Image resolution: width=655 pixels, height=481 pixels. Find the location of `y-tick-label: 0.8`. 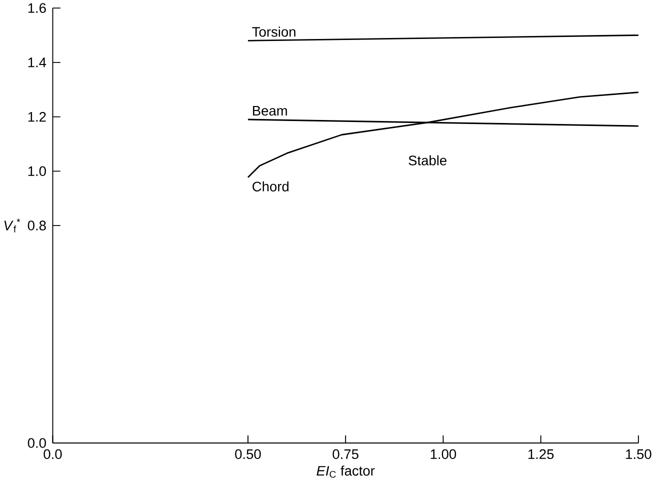

y-tick-label: 0.8 is located at coordinates (37, 225).